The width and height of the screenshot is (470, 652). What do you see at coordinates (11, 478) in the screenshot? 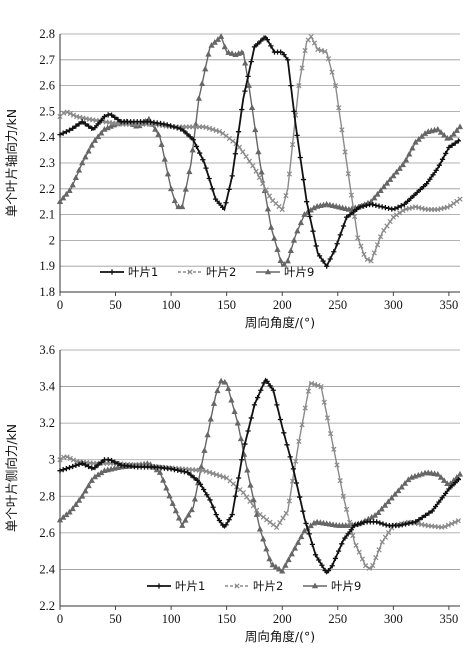
I see `y-axis-label: 单个叶片侧向力/kN` at bounding box center [11, 478].